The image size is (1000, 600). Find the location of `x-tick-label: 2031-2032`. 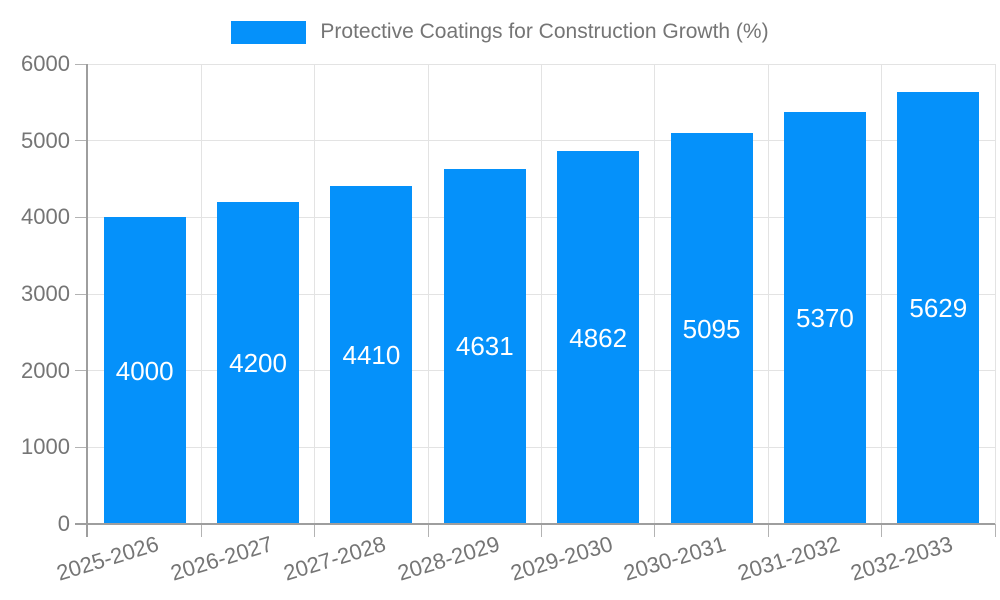

x-tick-label: 2031-2032 is located at coordinates (788, 558).